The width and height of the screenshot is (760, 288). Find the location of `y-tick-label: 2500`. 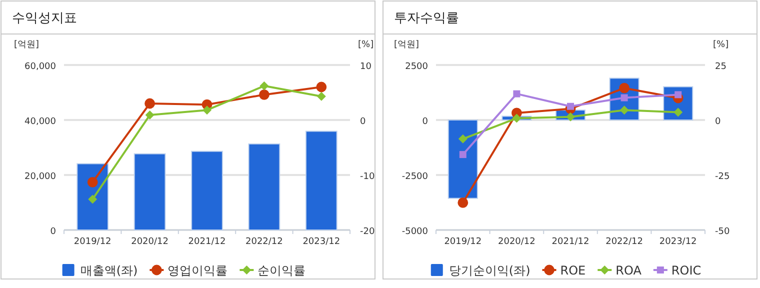

y-tick-label: 2500 is located at coordinates (416, 67).